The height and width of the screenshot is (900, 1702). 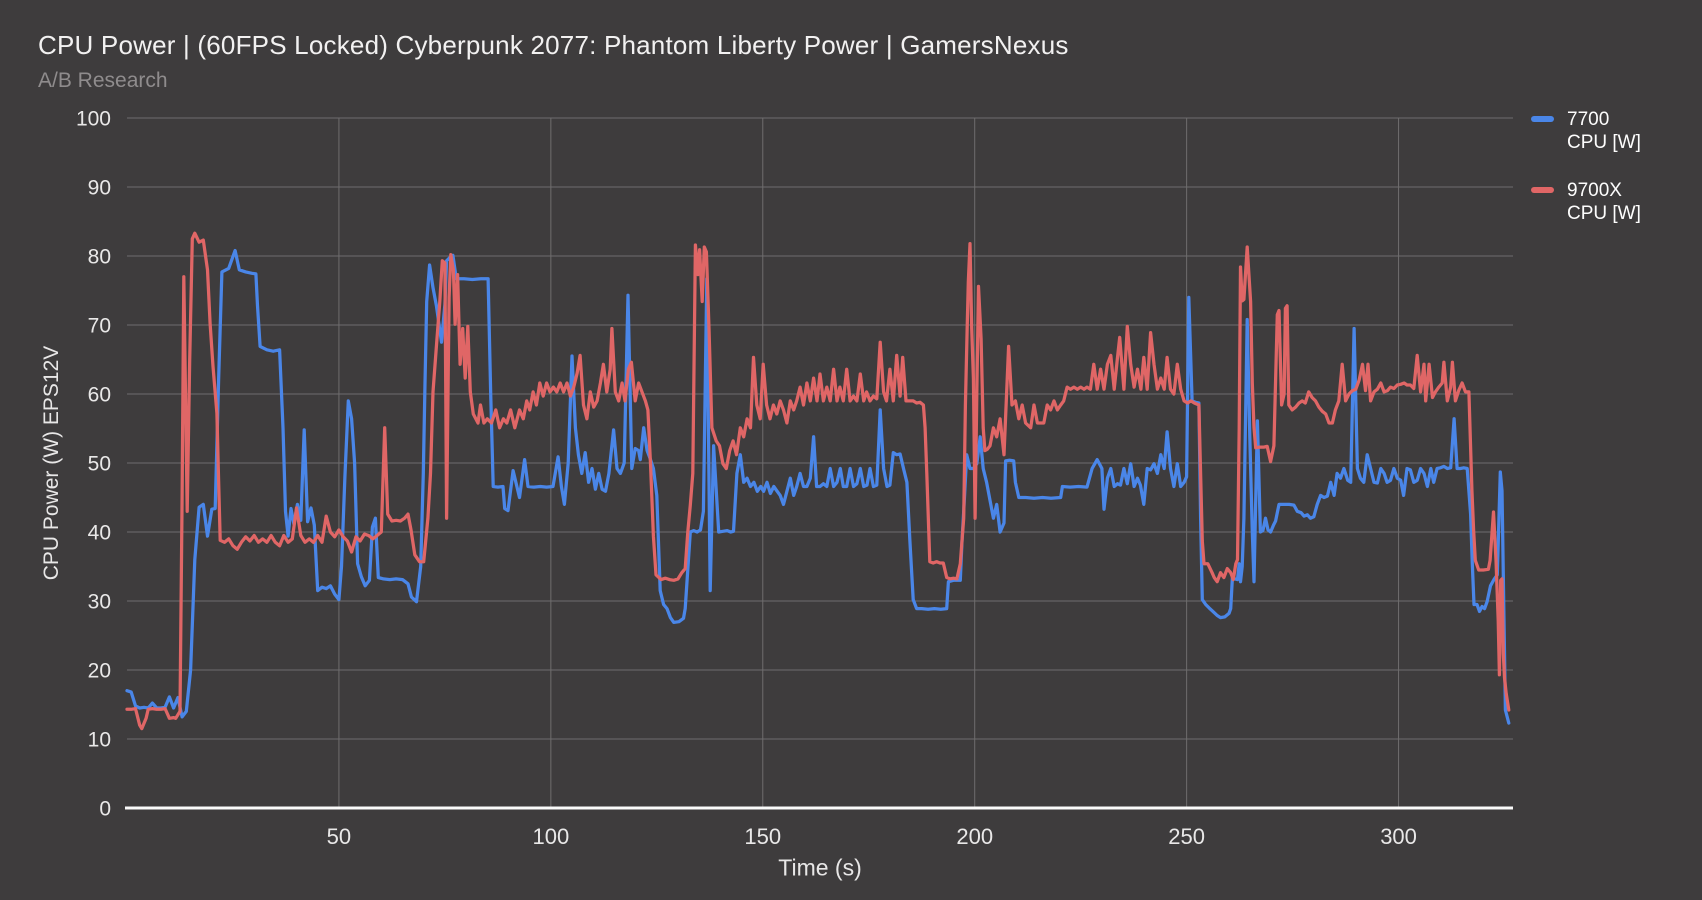 I want to click on y-axis-tick-label: 10, so click(x=99, y=739).